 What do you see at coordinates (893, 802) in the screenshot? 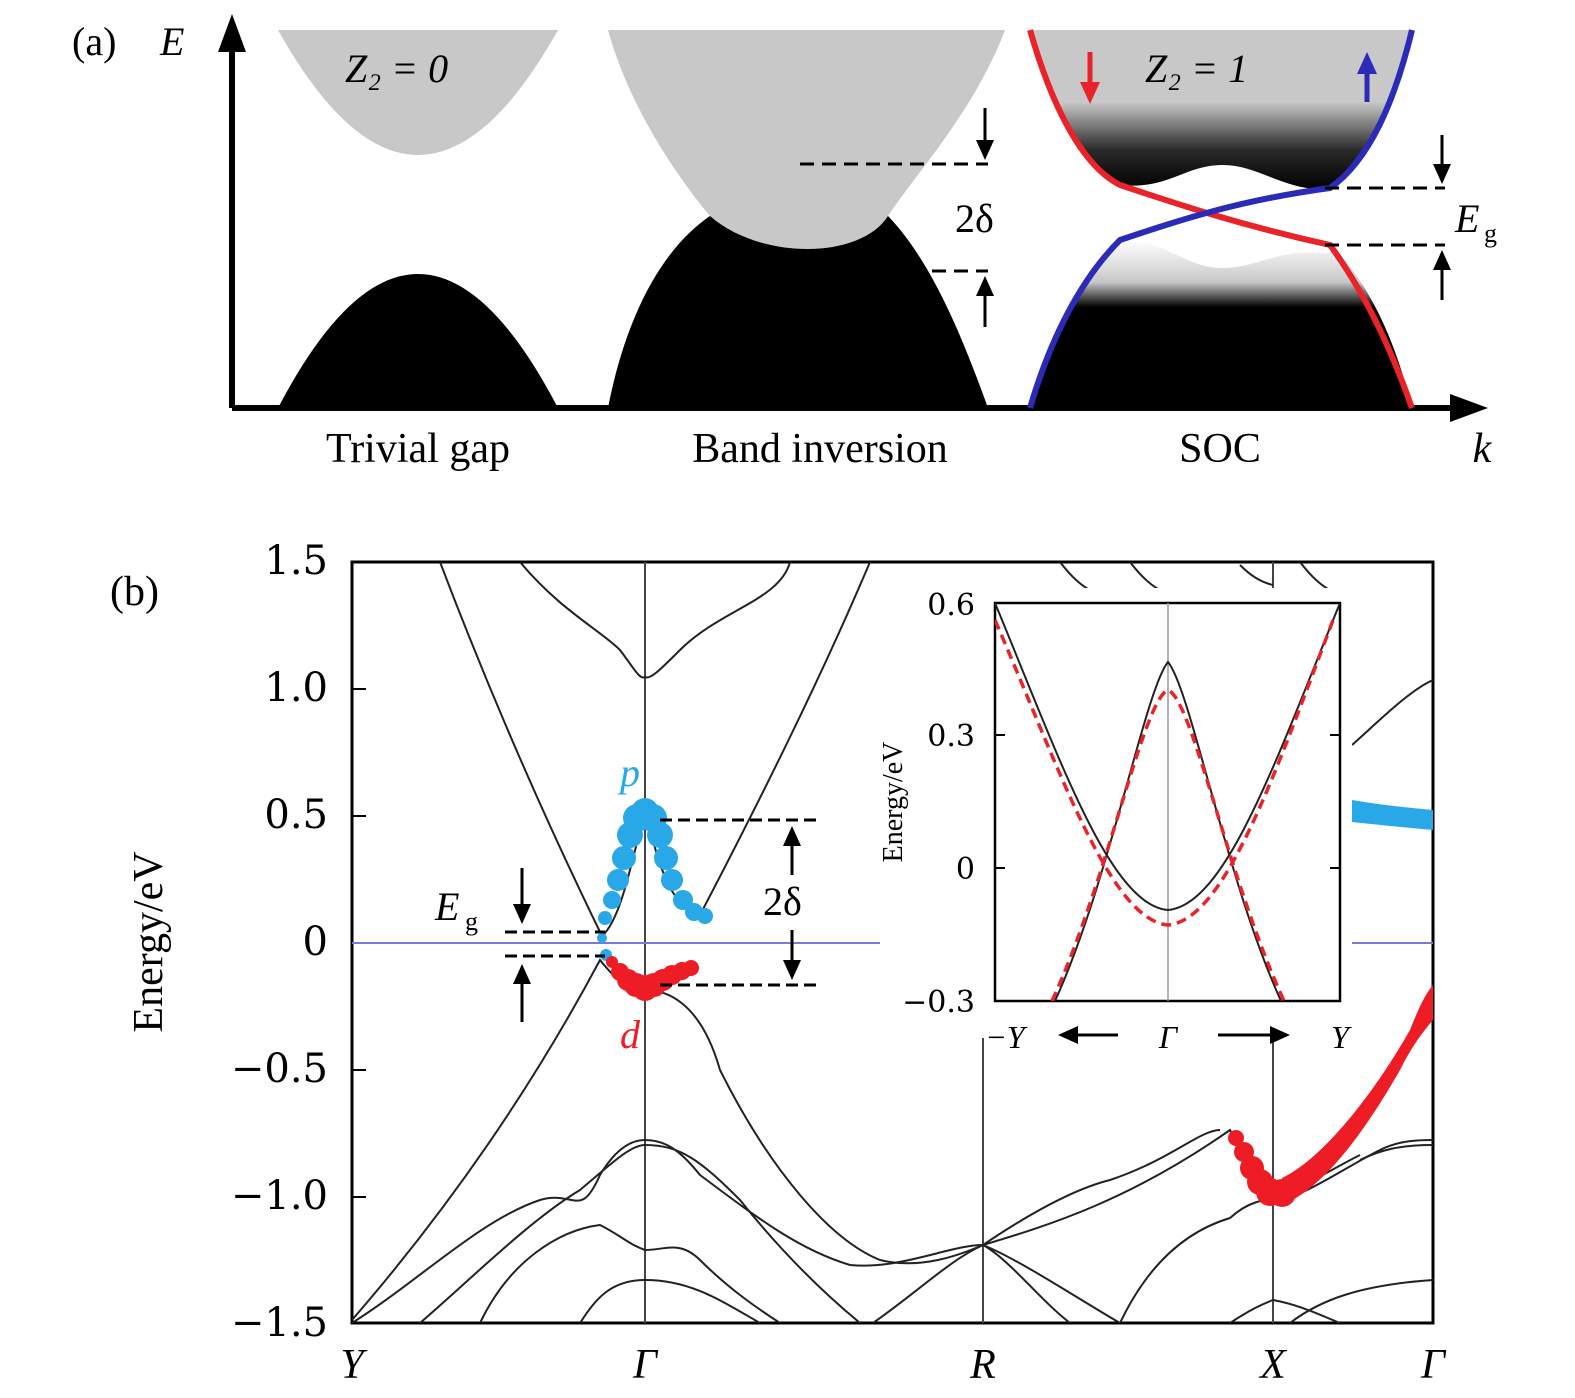
I see `inset-y-axis-label: Energy/eV` at bounding box center [893, 802].